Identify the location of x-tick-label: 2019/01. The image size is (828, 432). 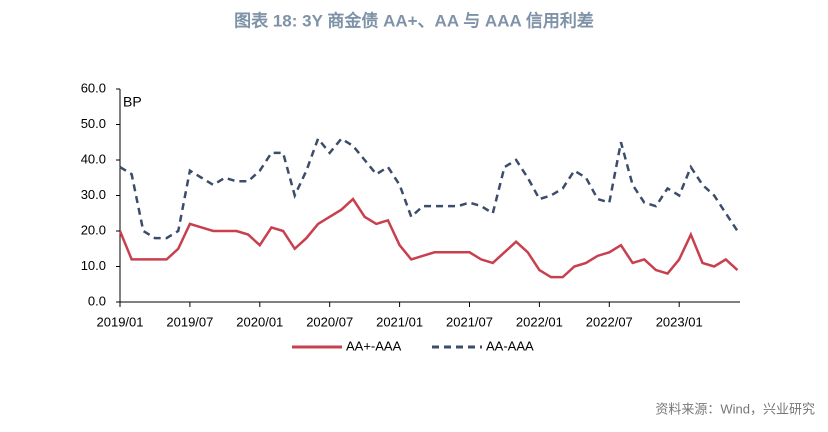
(120, 321).